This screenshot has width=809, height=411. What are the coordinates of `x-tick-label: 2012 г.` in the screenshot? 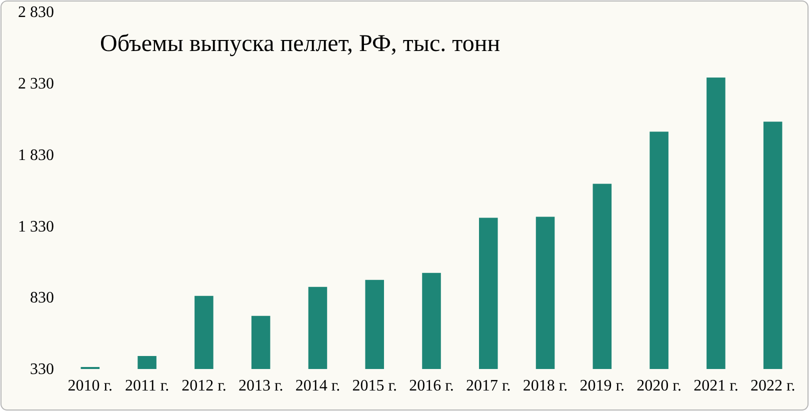 It's located at (204, 385).